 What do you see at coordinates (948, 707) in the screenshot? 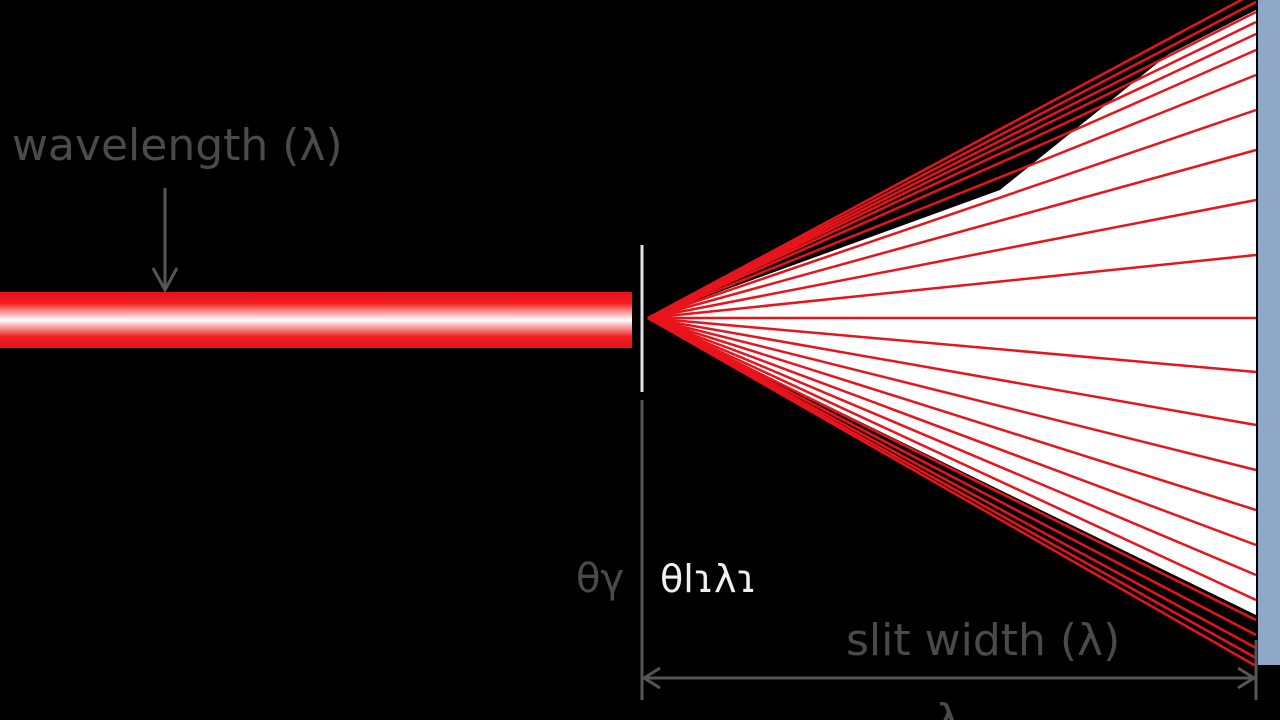
I see `bottom-label: λ` at bounding box center [948, 707].